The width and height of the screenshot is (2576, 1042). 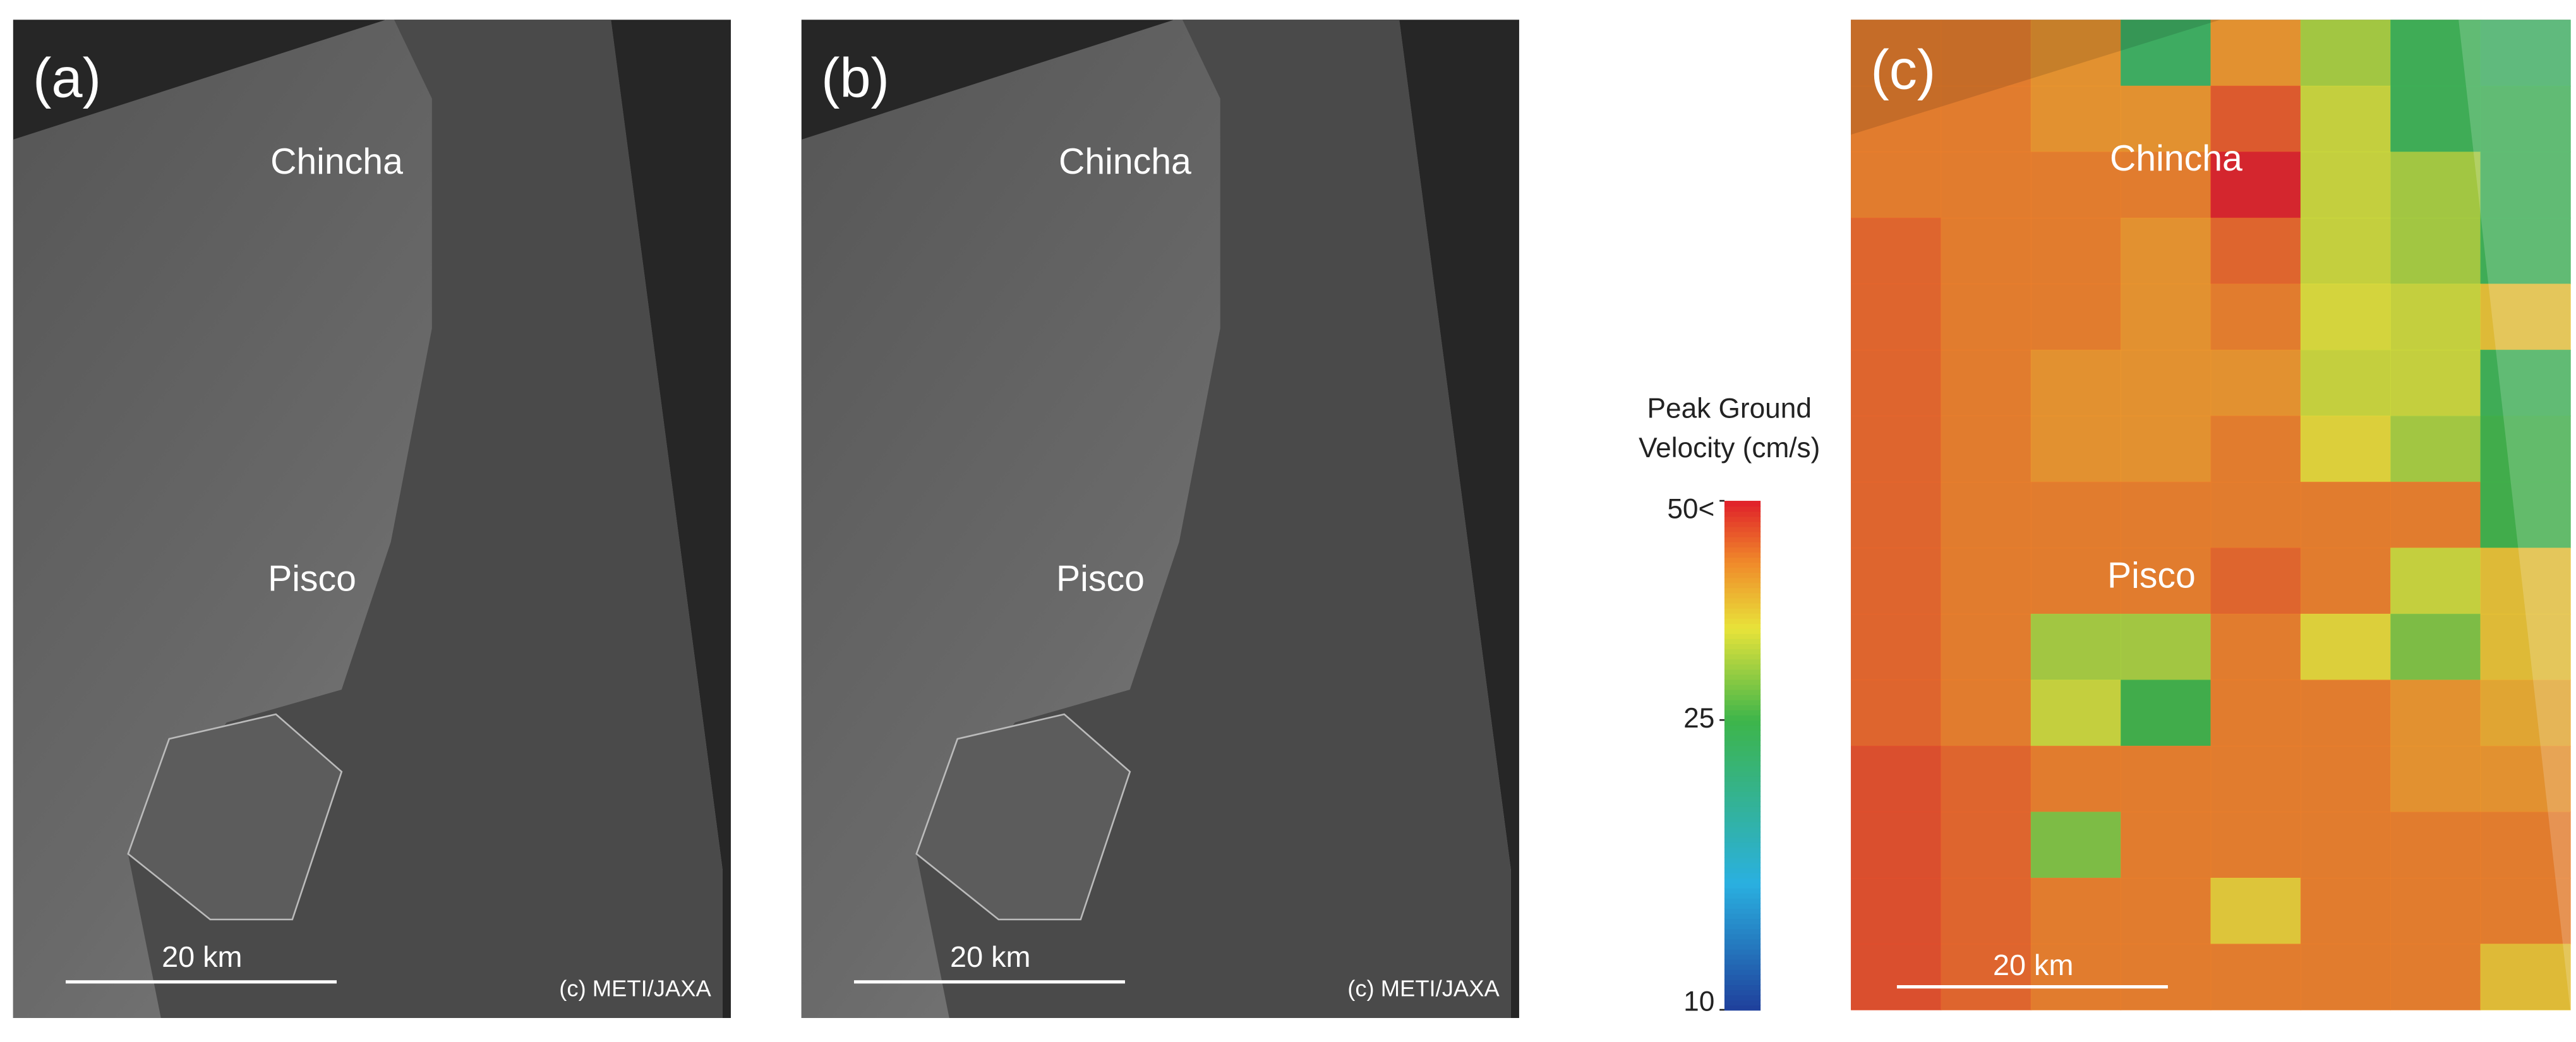 I want to click on place-label: Pisco, so click(x=312, y=579).